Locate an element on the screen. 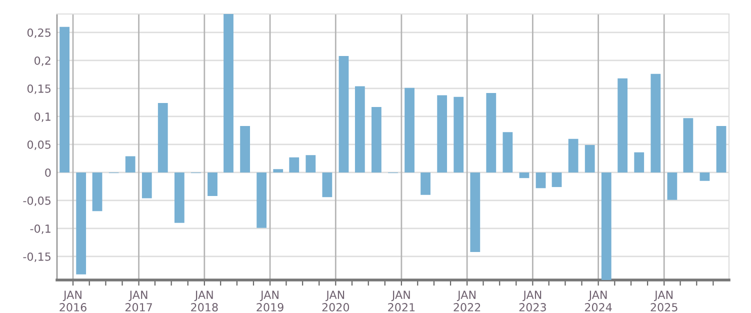  y-tick-label: 0 is located at coordinates (48, 172).